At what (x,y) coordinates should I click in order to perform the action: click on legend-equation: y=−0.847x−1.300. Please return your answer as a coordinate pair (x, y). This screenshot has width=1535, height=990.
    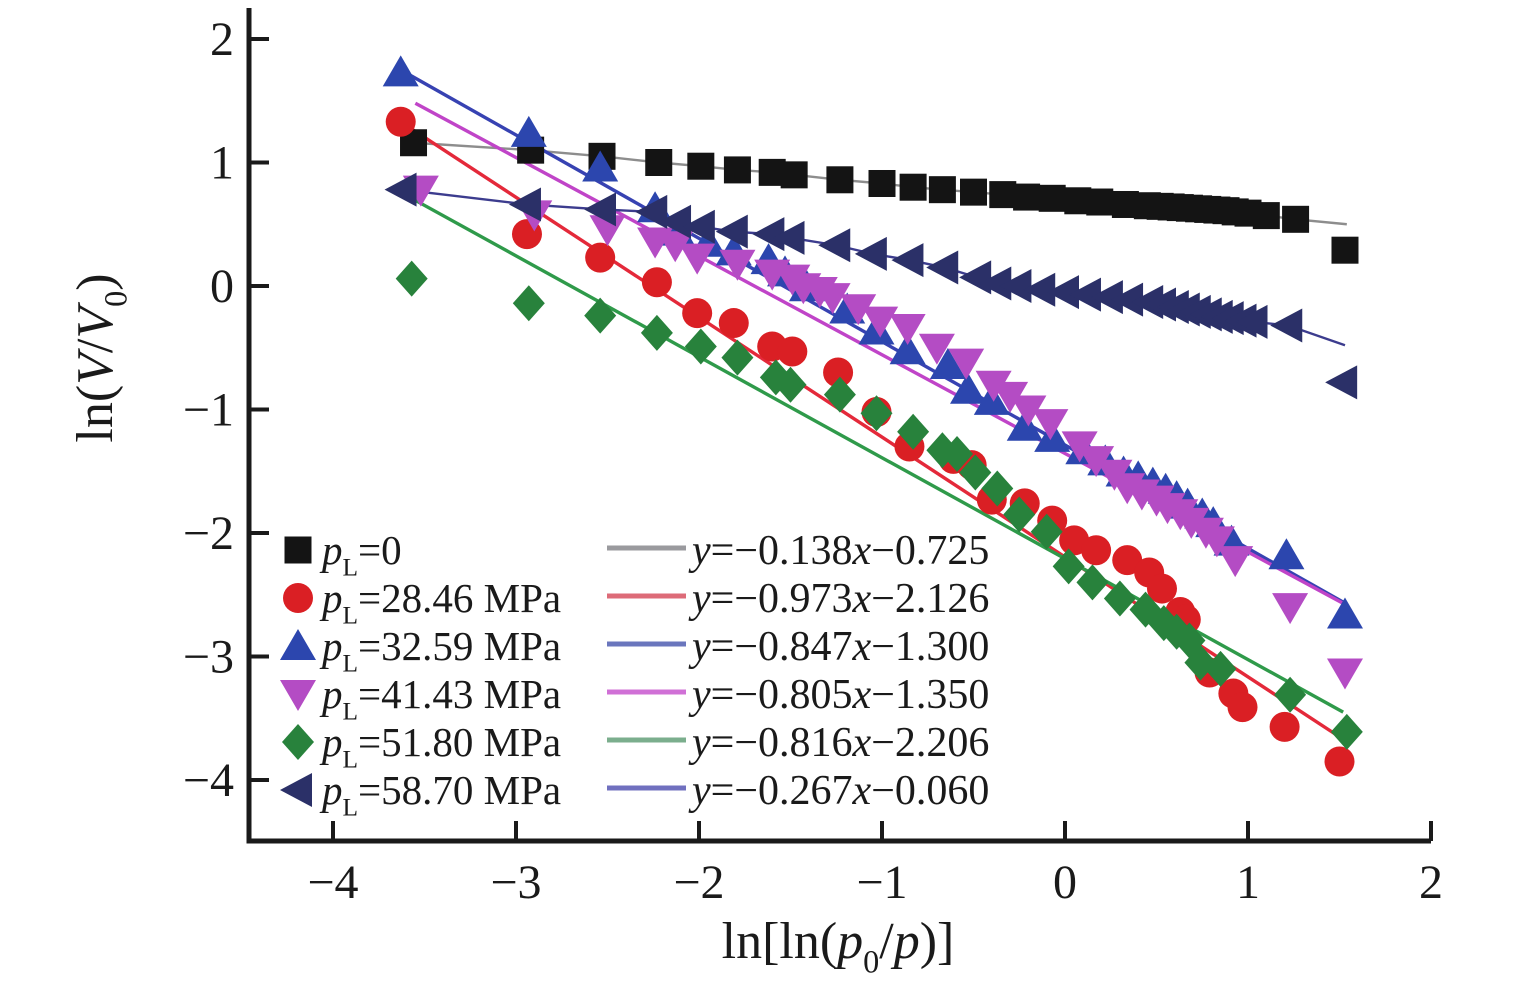
    Looking at the image, I should click on (838, 647).